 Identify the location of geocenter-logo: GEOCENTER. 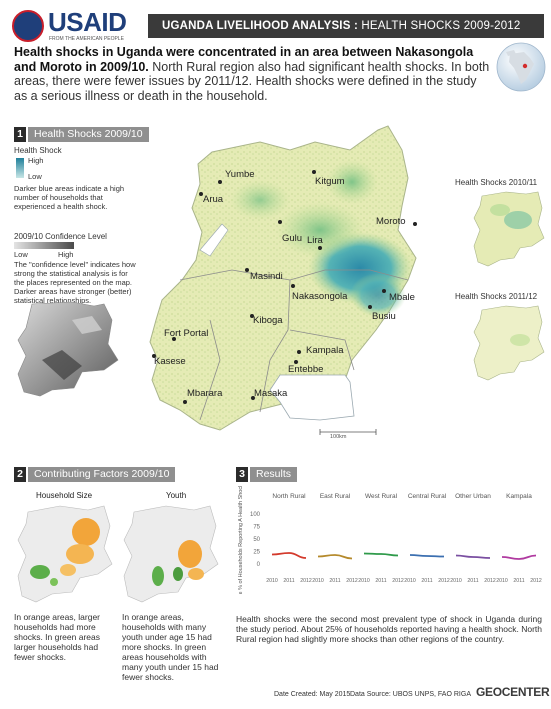
(513, 692).